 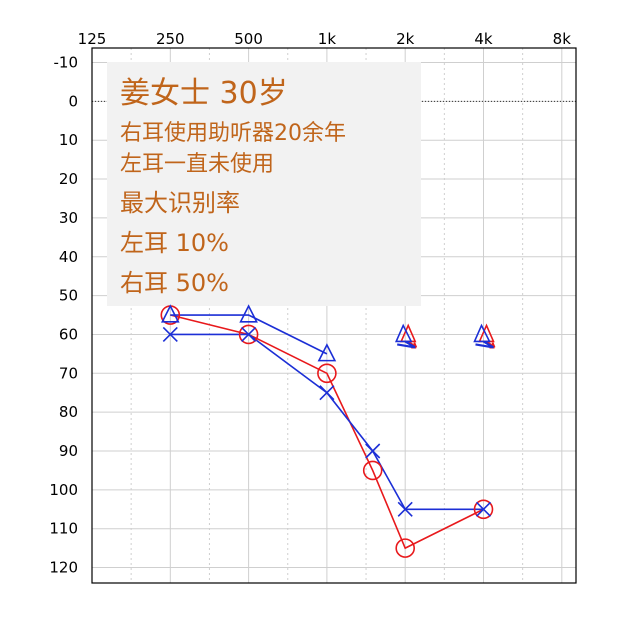 I want to click on y-tick-label: 30, so click(x=68, y=218).